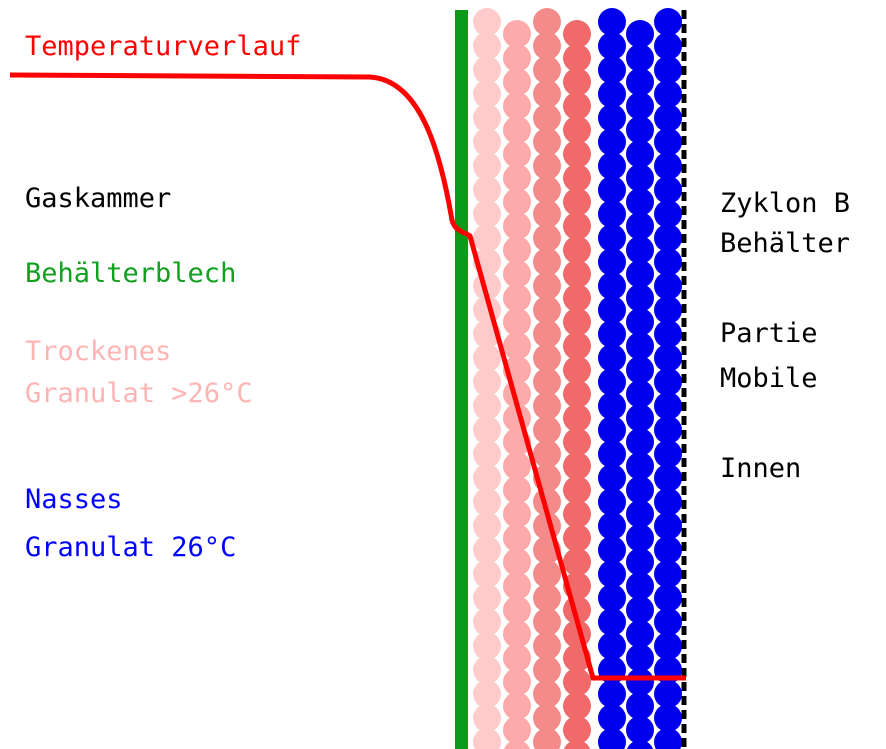 This screenshot has width=886, height=749. What do you see at coordinates (785, 243) in the screenshot?
I see `label: Behälter` at bounding box center [785, 243].